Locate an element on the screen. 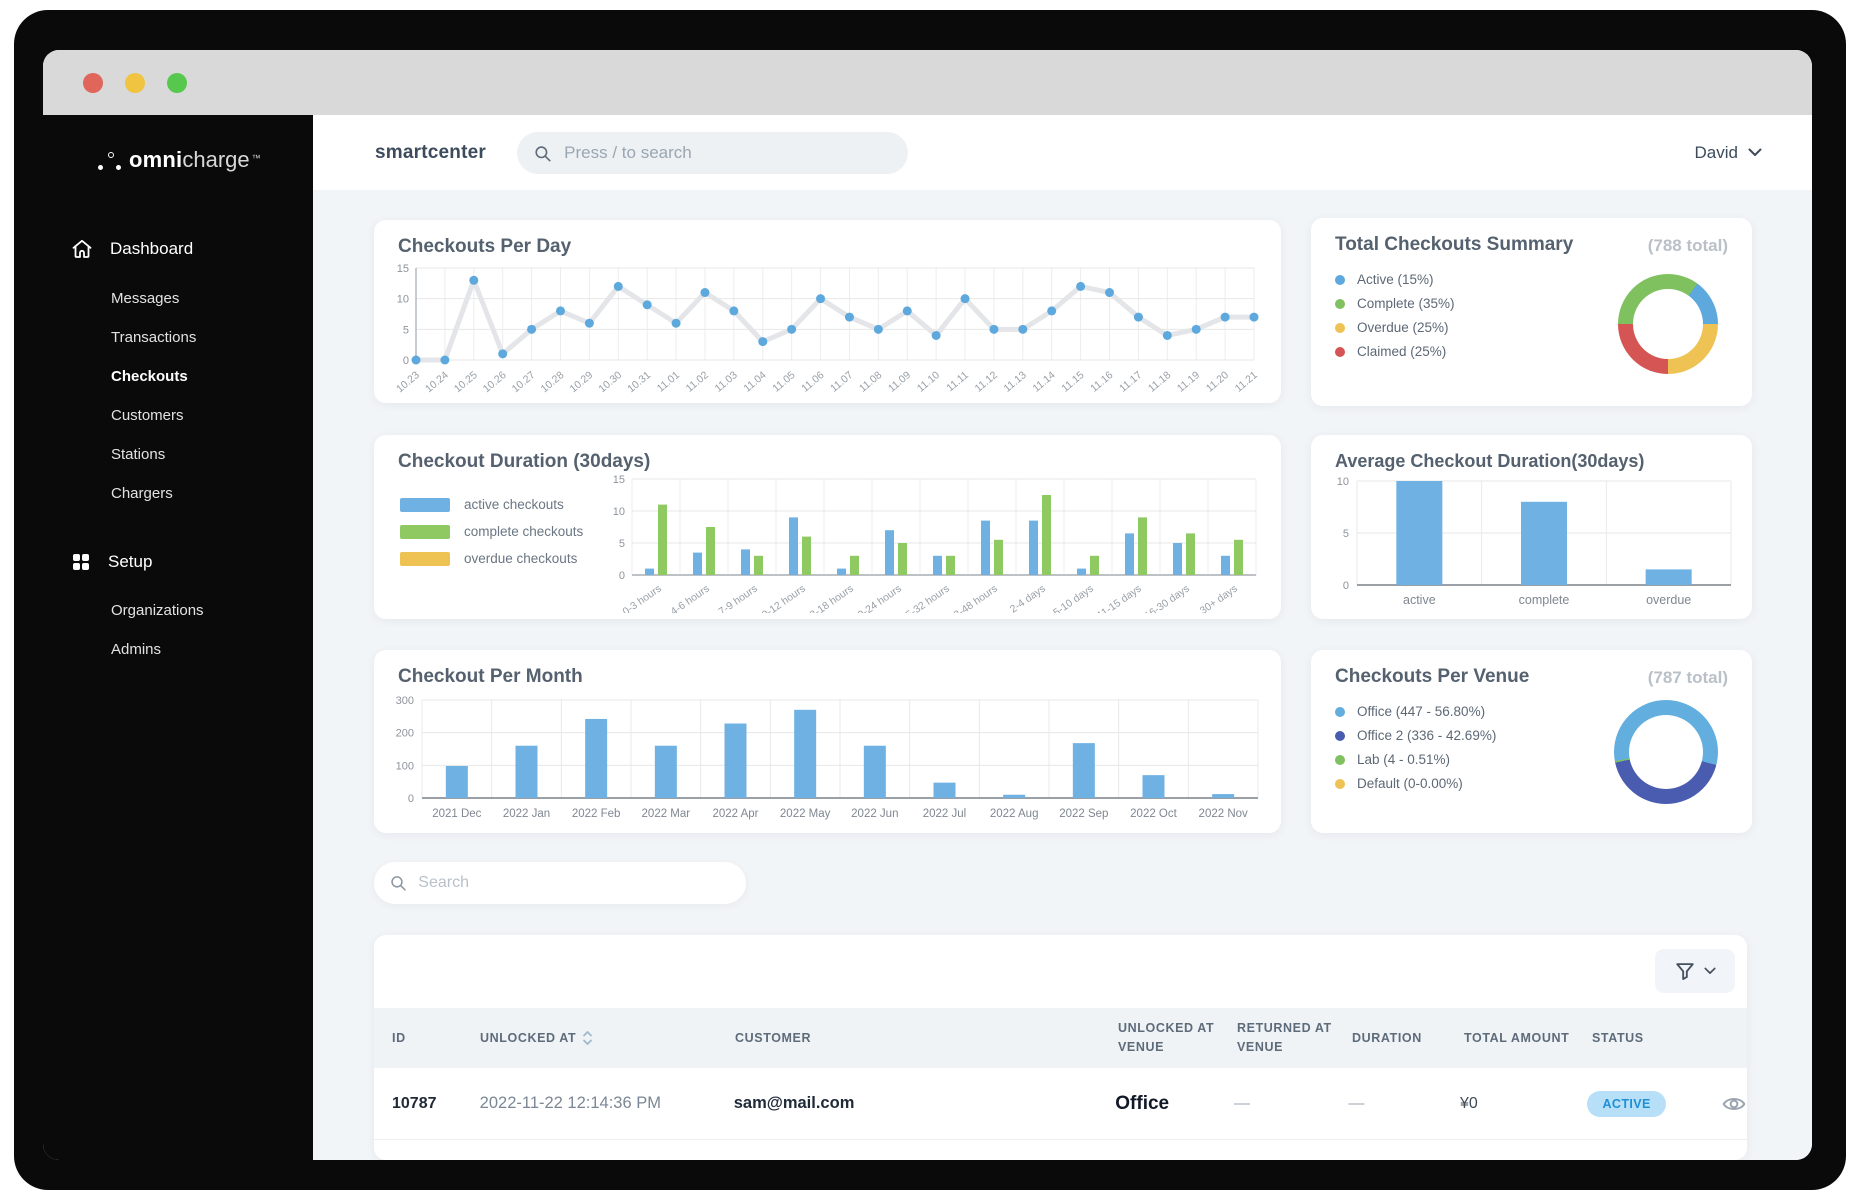 This screenshot has height=1201, width=1860. legend-item: active checkouts is located at coordinates (491, 504).